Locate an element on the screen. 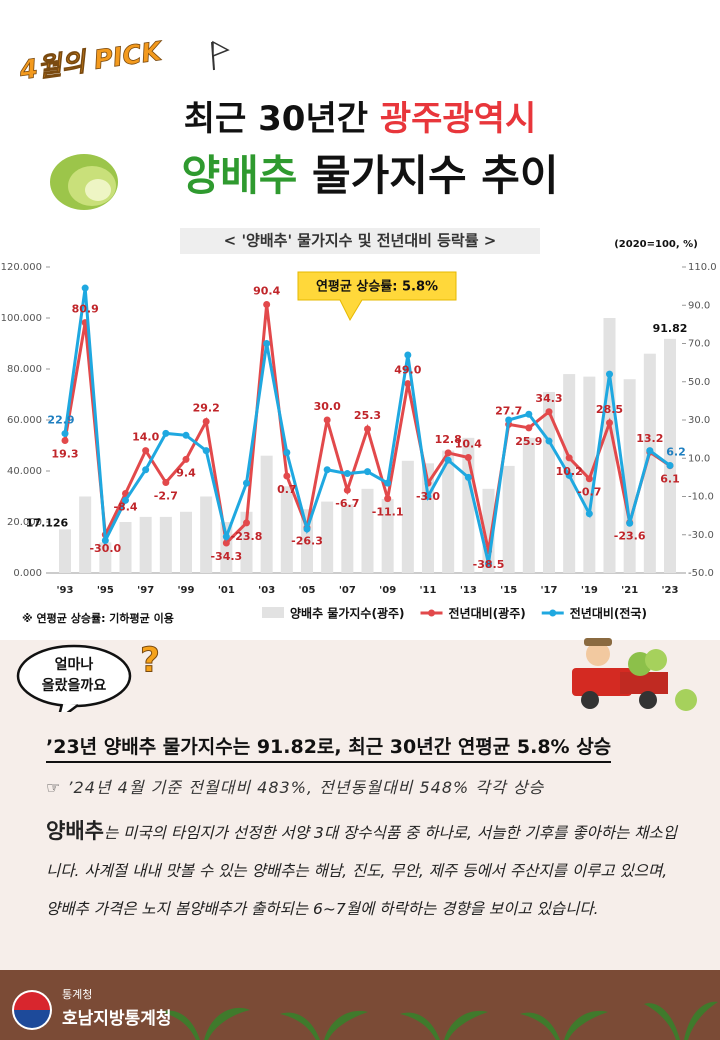 The height and width of the screenshot is (1040, 720). agency-small: 통계청 is located at coordinates (77, 994).